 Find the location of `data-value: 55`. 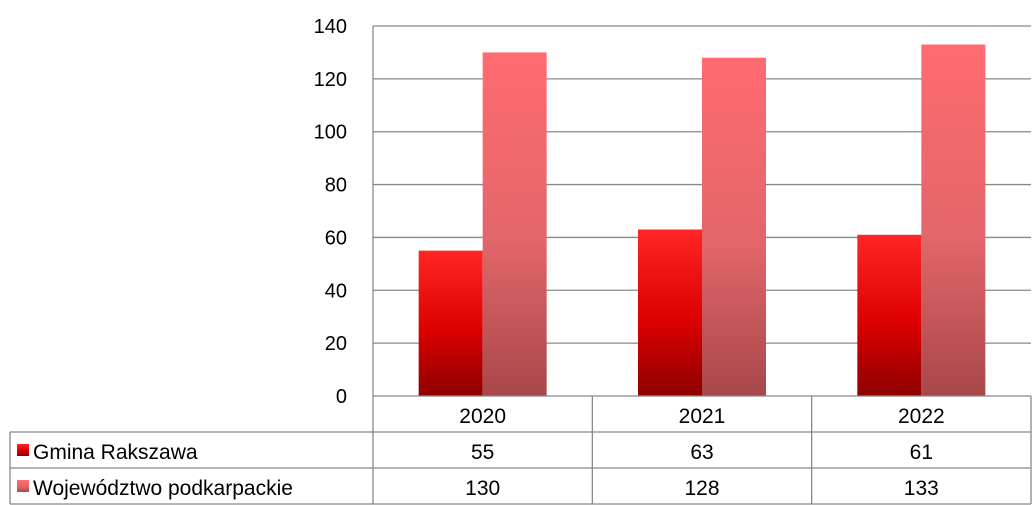

data-value: 55 is located at coordinates (482, 452).